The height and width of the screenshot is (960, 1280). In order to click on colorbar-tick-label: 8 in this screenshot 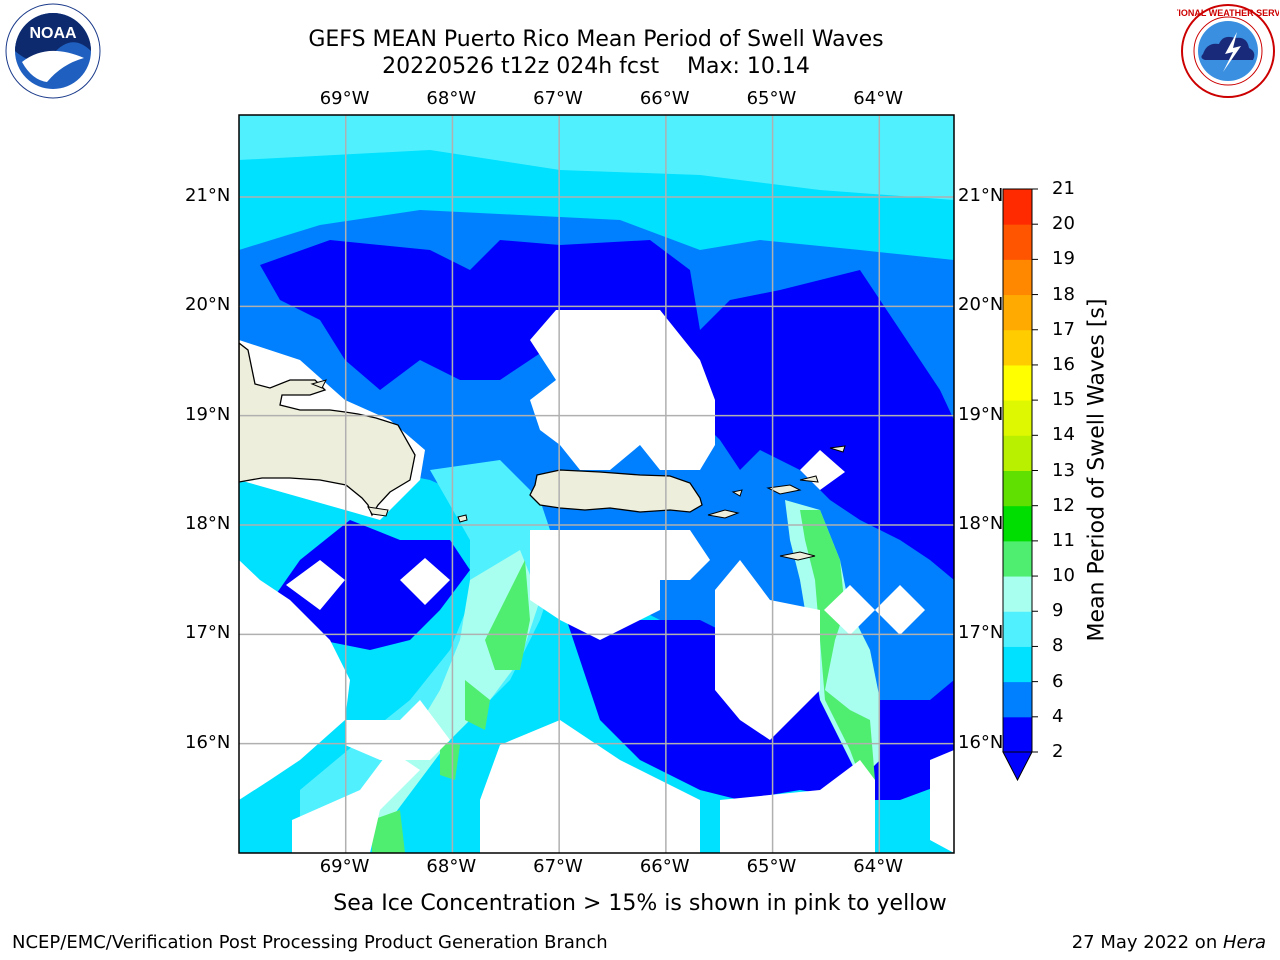, I will do `click(1058, 646)`.